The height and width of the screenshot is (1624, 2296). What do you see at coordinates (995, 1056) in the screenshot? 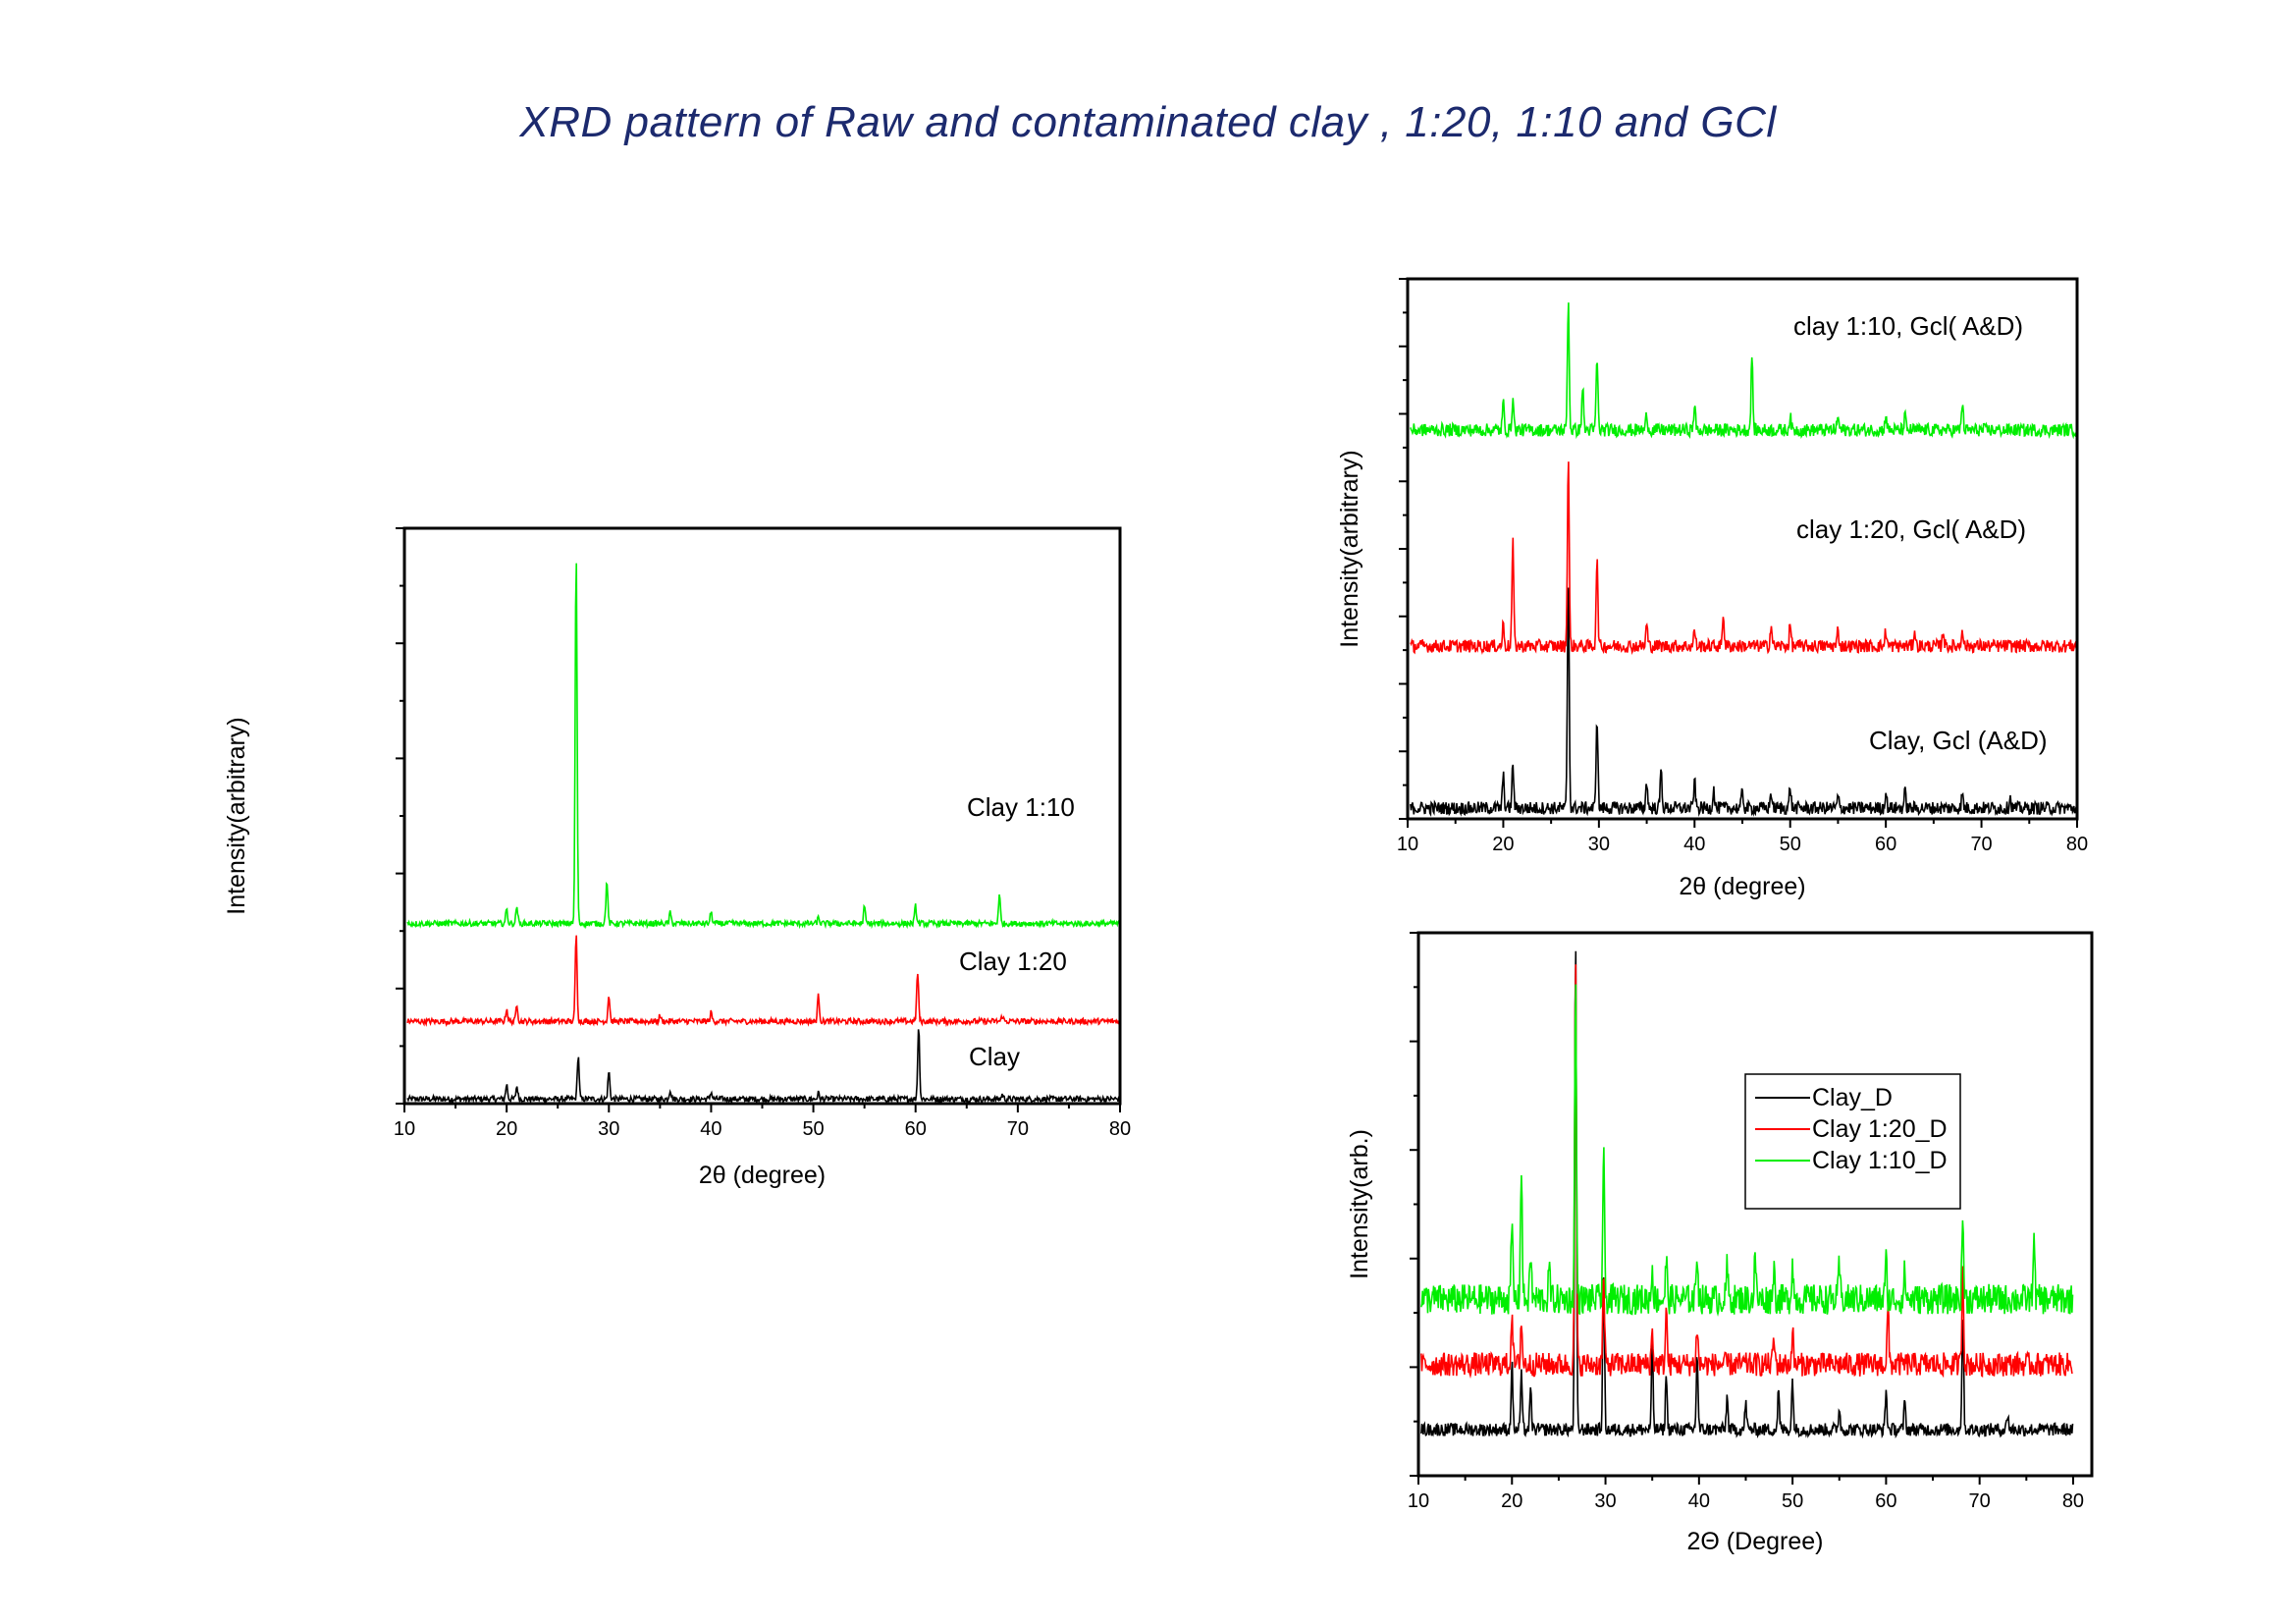
I see `series-label: Clay` at bounding box center [995, 1056].